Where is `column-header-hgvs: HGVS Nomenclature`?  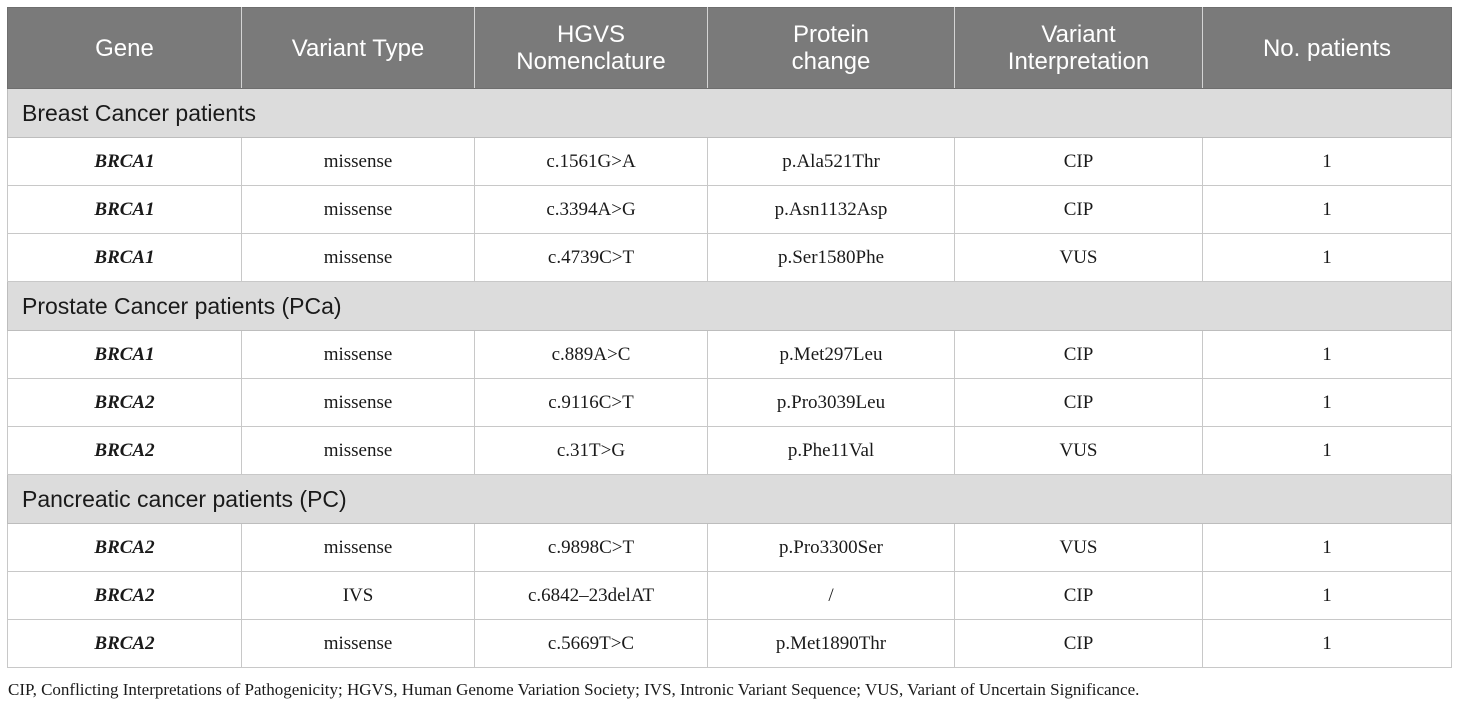
column-header-hgvs: HGVS Nomenclature is located at coordinates (591, 48).